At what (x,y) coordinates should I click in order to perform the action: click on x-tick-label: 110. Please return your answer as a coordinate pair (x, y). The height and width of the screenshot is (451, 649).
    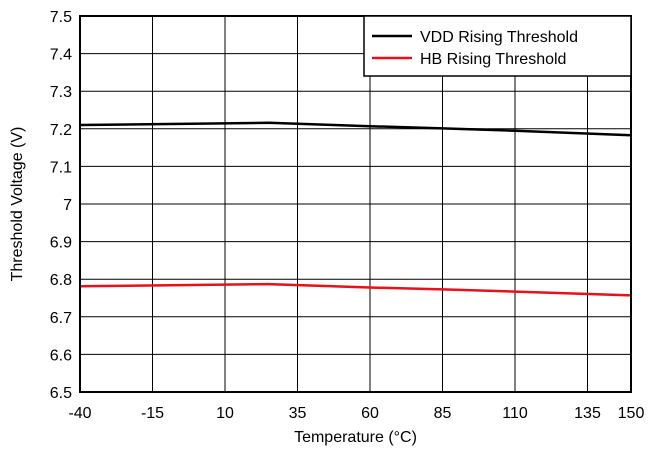
    Looking at the image, I should click on (515, 413).